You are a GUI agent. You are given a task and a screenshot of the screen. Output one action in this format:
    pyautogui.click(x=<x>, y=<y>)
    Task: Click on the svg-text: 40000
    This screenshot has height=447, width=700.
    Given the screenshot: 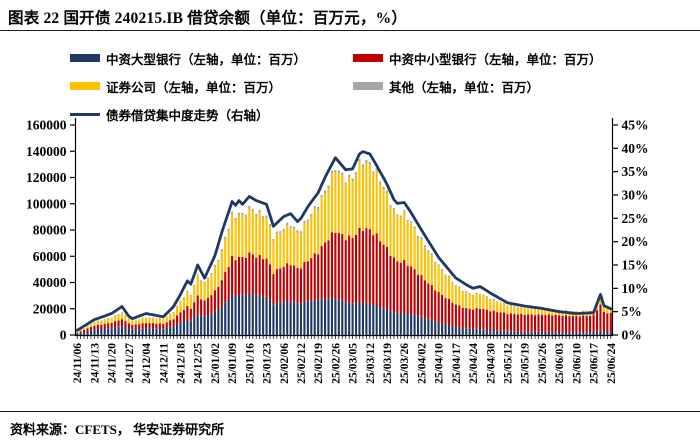 What is the action you would take?
    pyautogui.click(x=50, y=282)
    